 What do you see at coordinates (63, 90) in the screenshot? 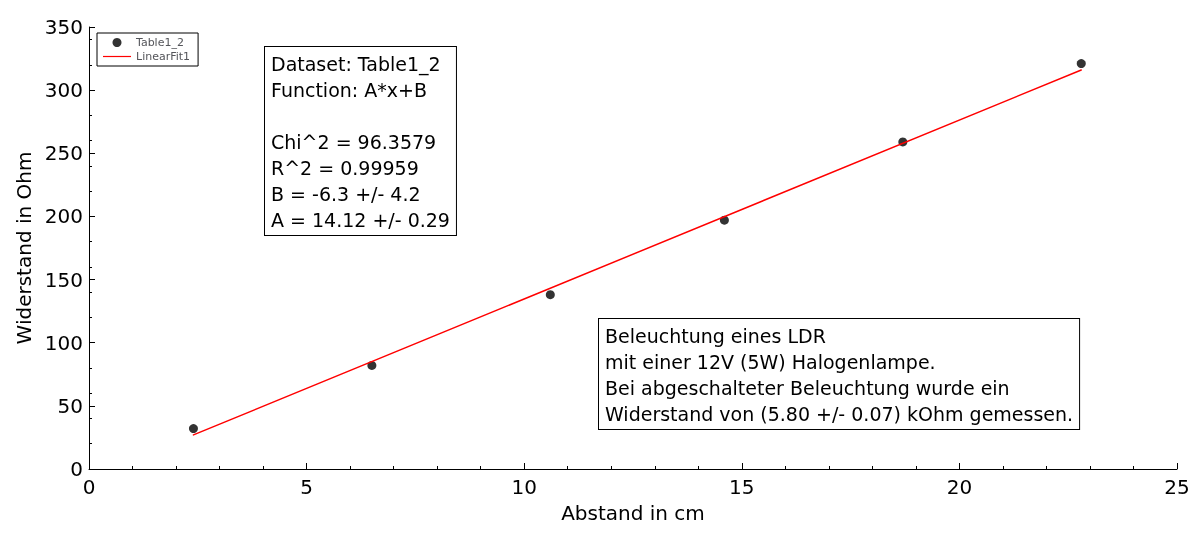
I see `y-tick-label: 300` at bounding box center [63, 90].